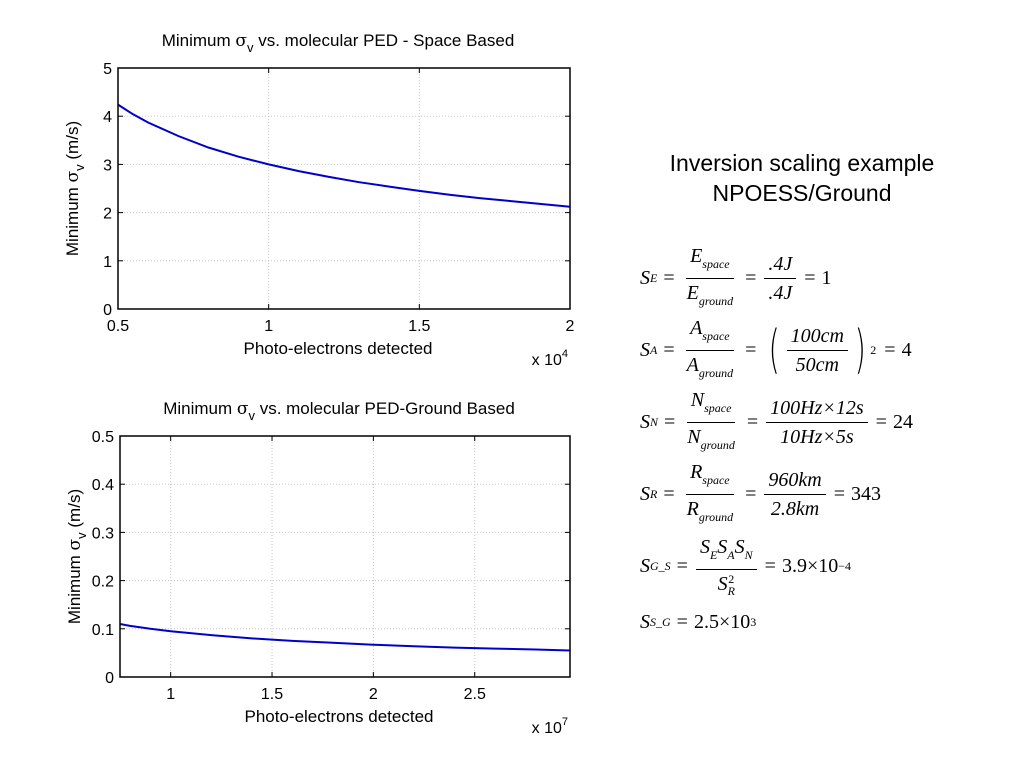 Image resolution: width=1024 pixels, height=768 pixels. Describe the element at coordinates (865, 493) in the screenshot. I see `equation-result: 343` at that location.